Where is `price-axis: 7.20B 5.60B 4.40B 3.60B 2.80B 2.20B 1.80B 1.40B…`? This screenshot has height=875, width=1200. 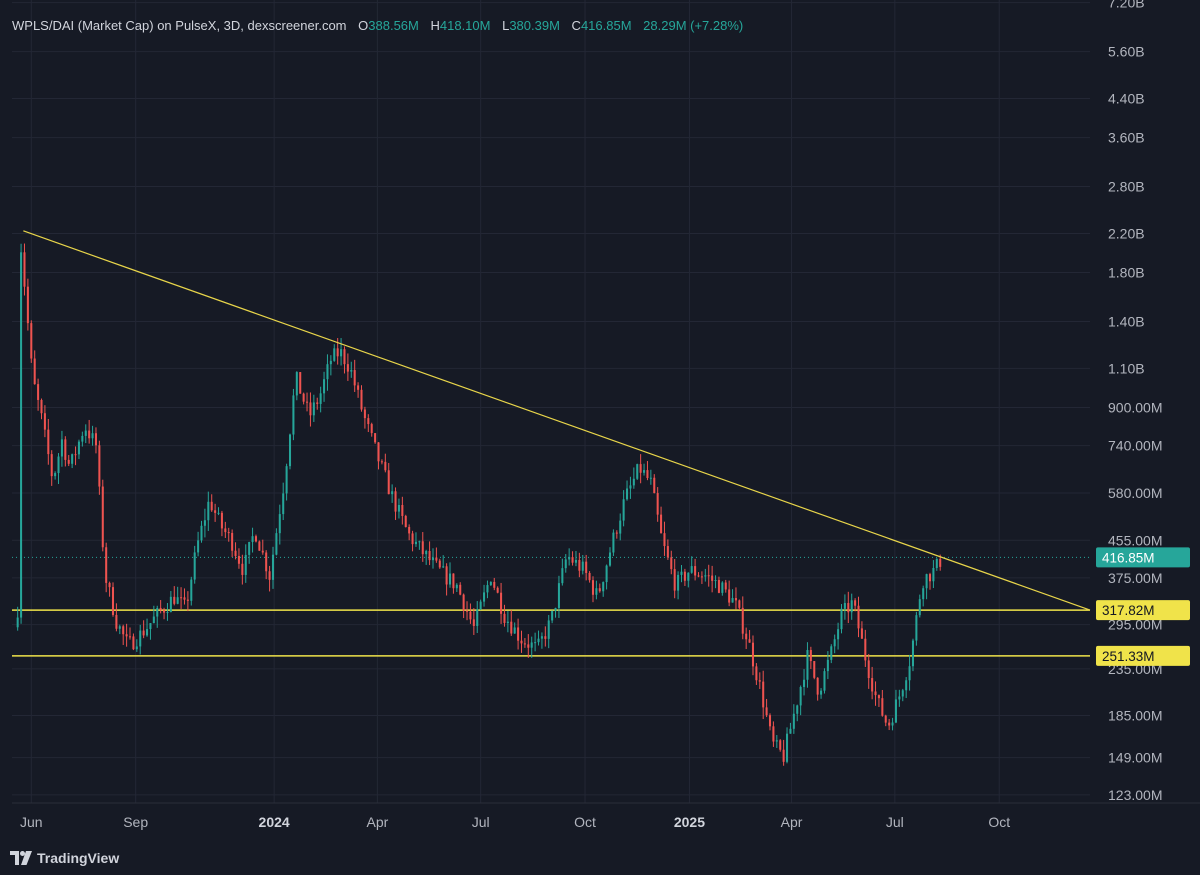
price-axis: 7.20B 5.60B 4.40B 3.60B 2.80B 2.20B 1.80B 1.40B… is located at coordinates (1135, 401).